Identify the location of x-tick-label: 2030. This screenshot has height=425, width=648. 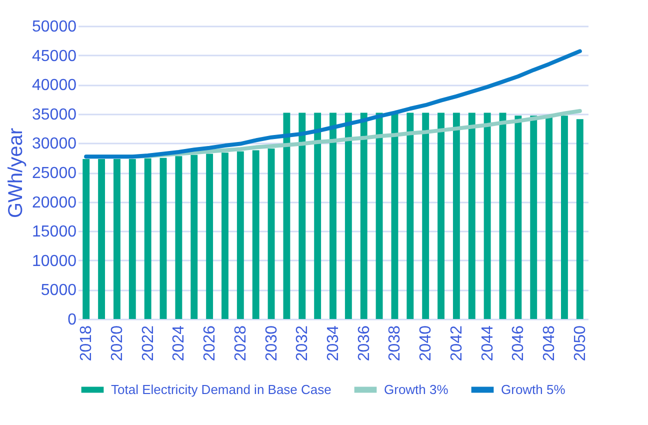
(271, 343).